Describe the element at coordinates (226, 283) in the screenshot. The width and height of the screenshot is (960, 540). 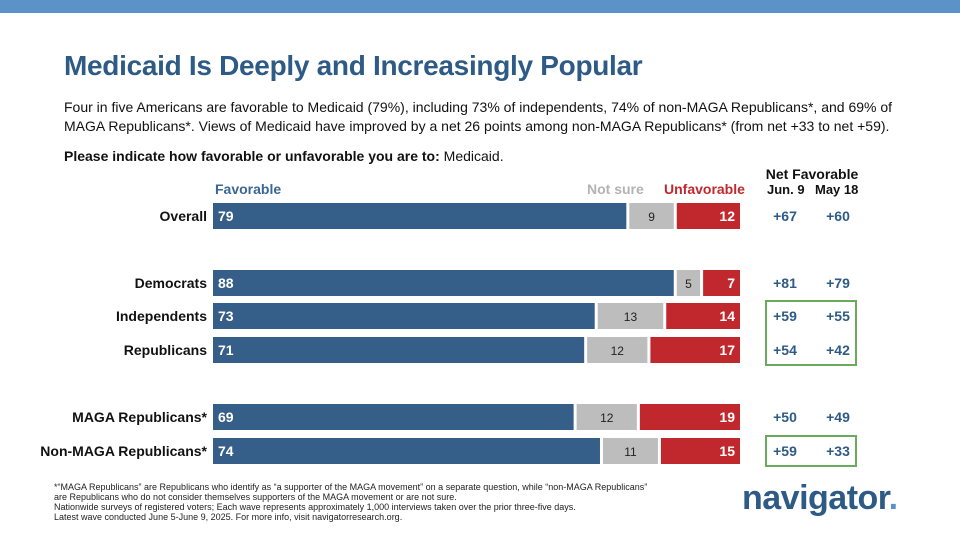
I see `data-label-favorable-democrats: 88` at that location.